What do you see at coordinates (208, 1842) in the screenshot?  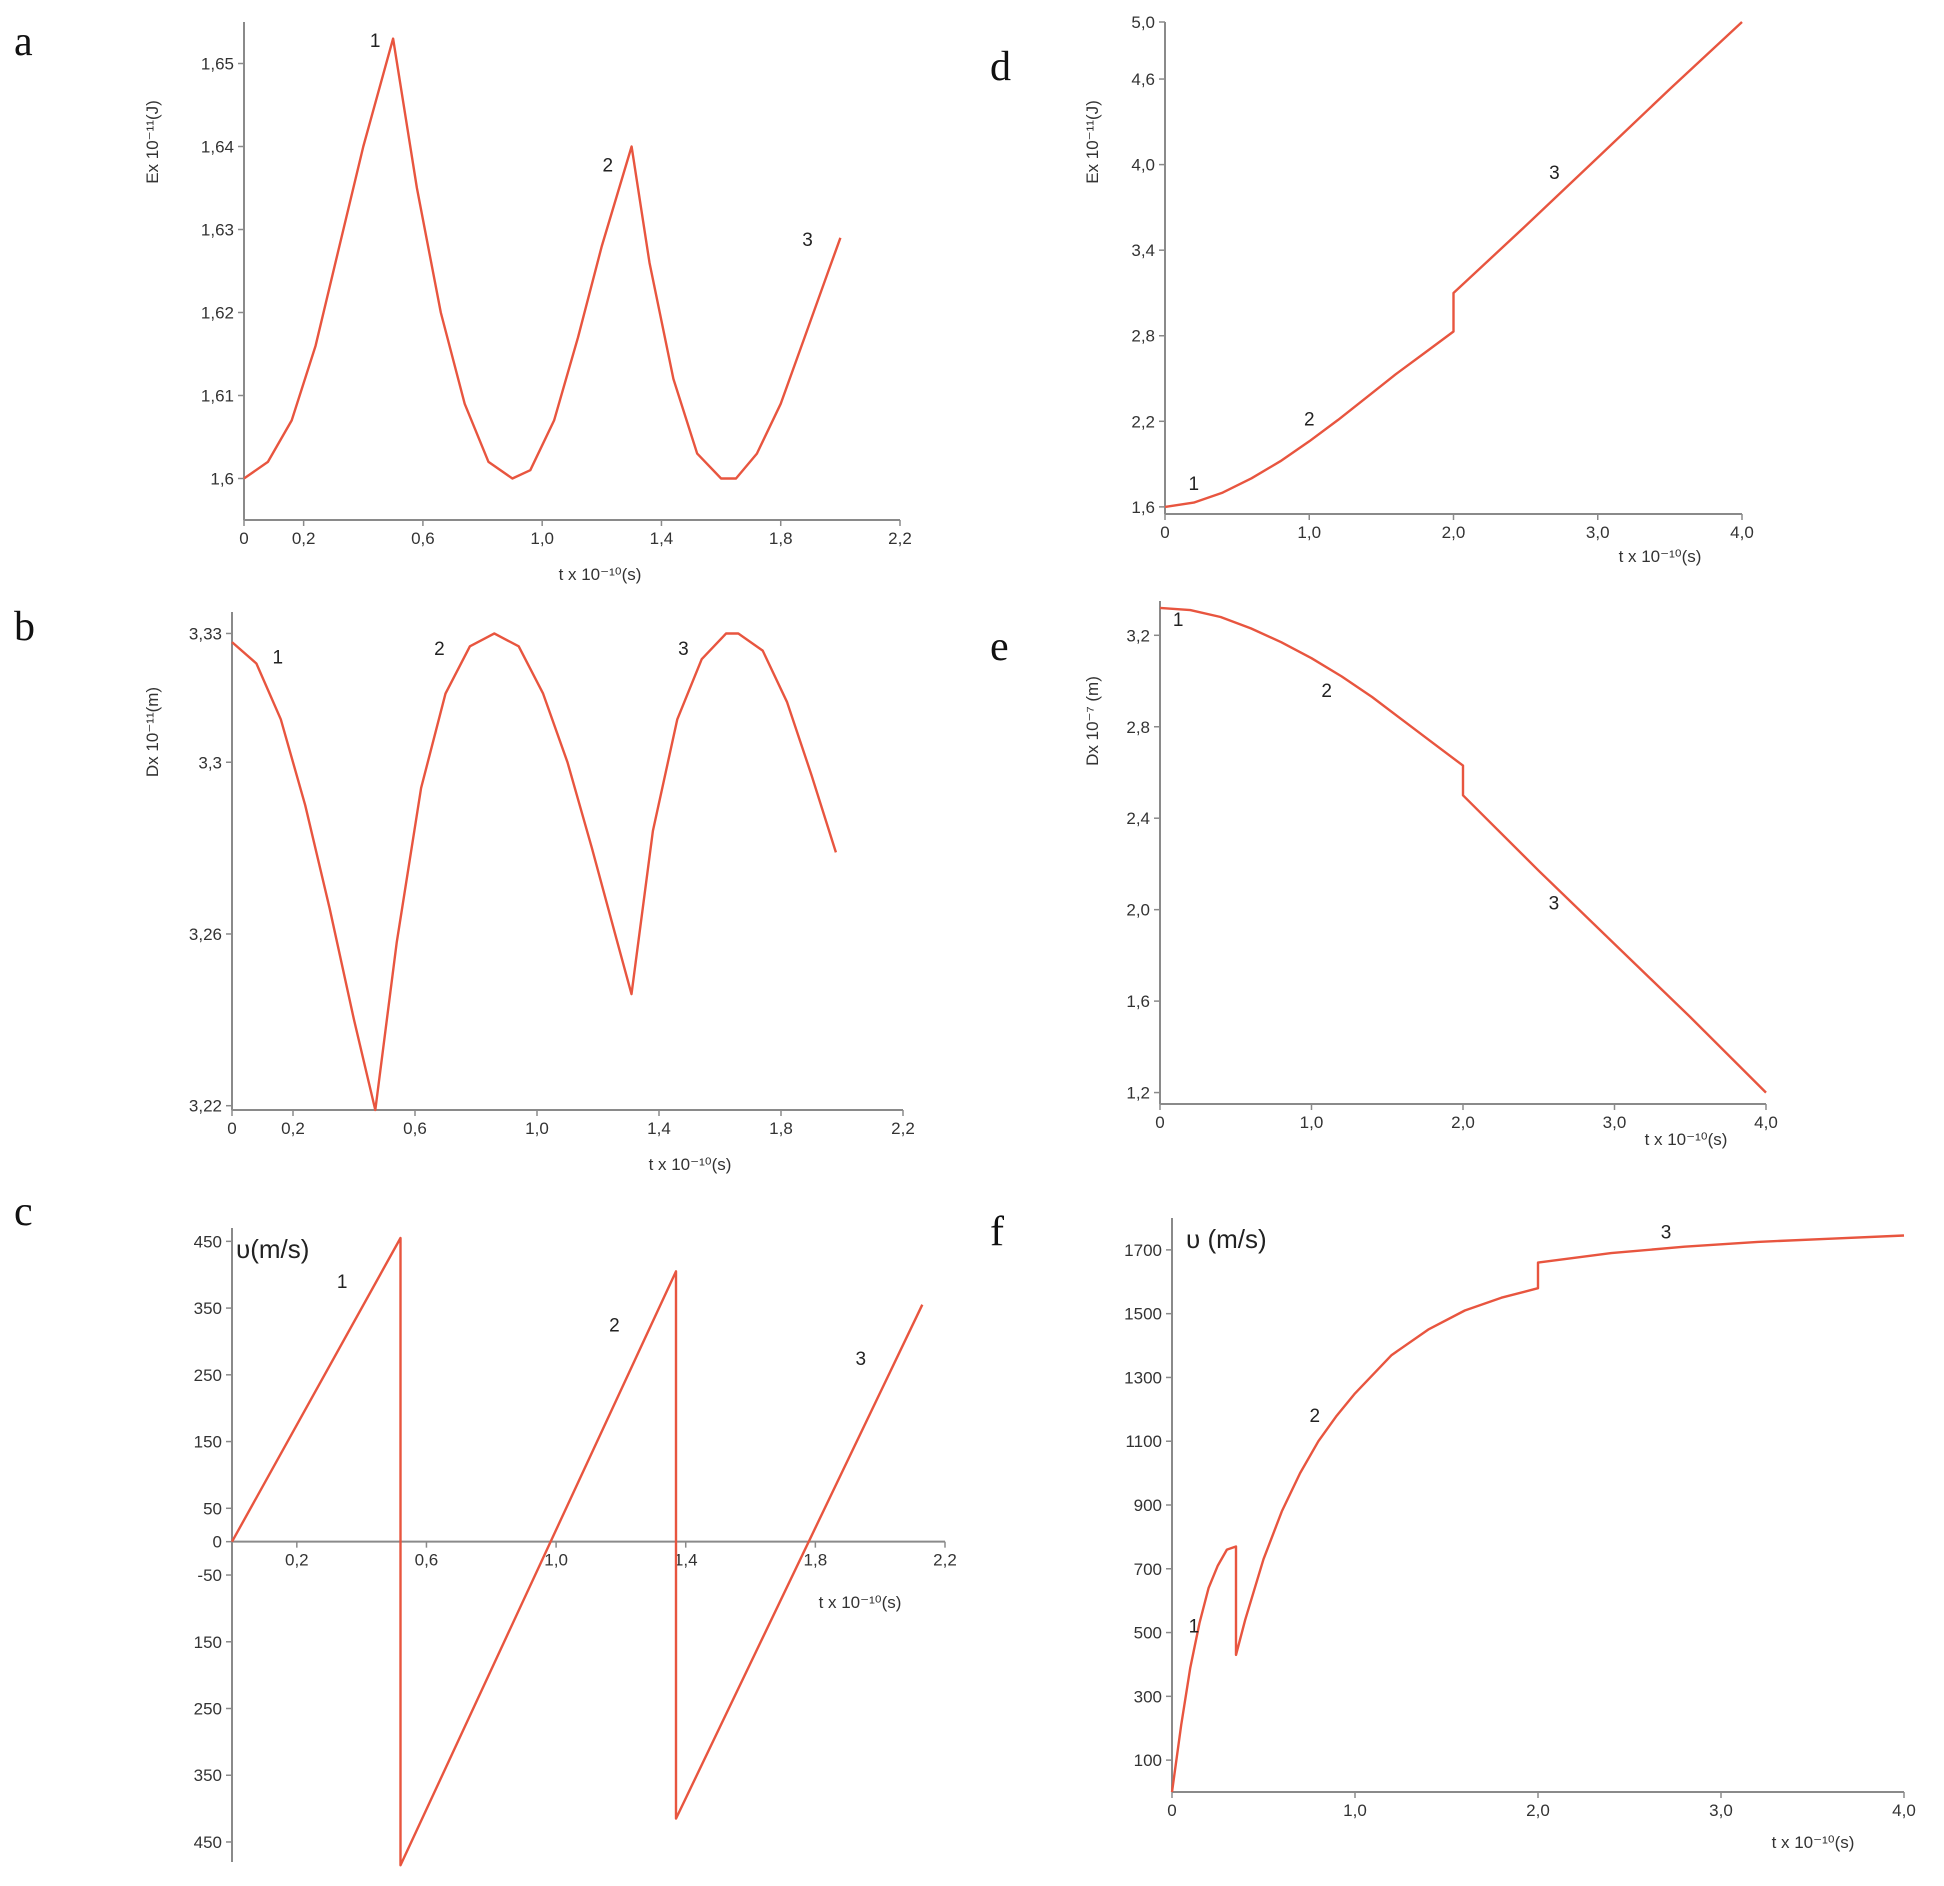 I see `y-tick-label: 450` at bounding box center [208, 1842].